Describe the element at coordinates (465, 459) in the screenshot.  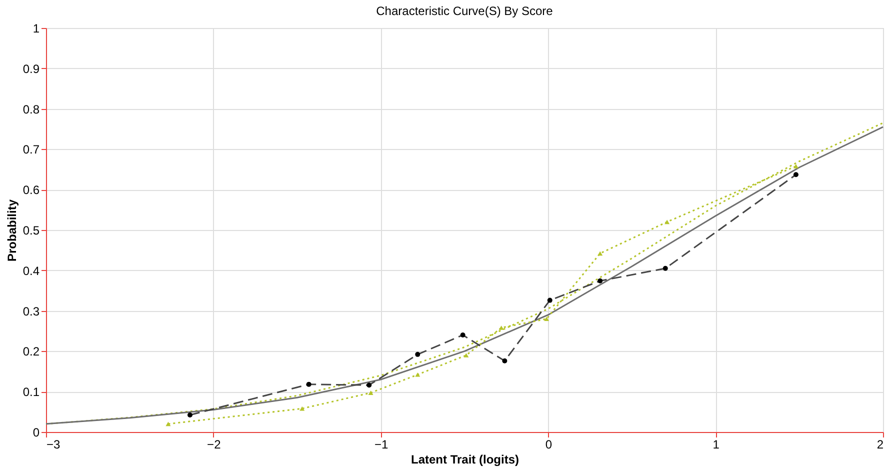
I see `x-axis-title: Latent Trait (logits)` at that location.